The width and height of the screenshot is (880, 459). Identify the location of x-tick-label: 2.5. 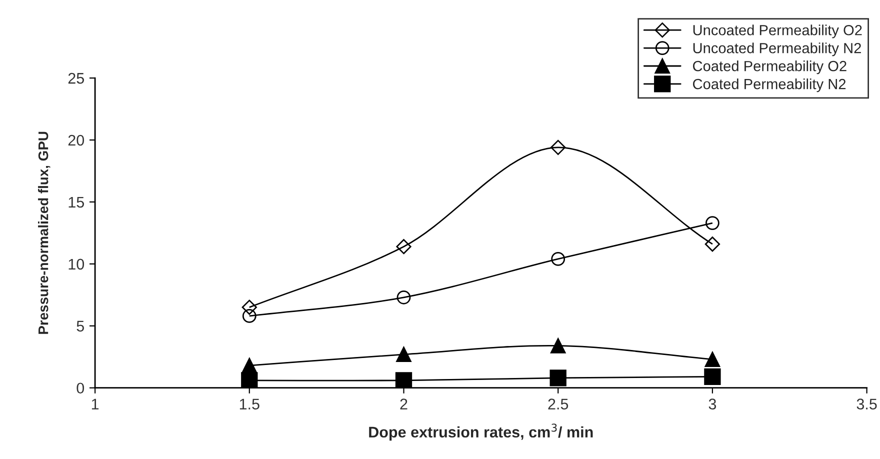
(558, 404).